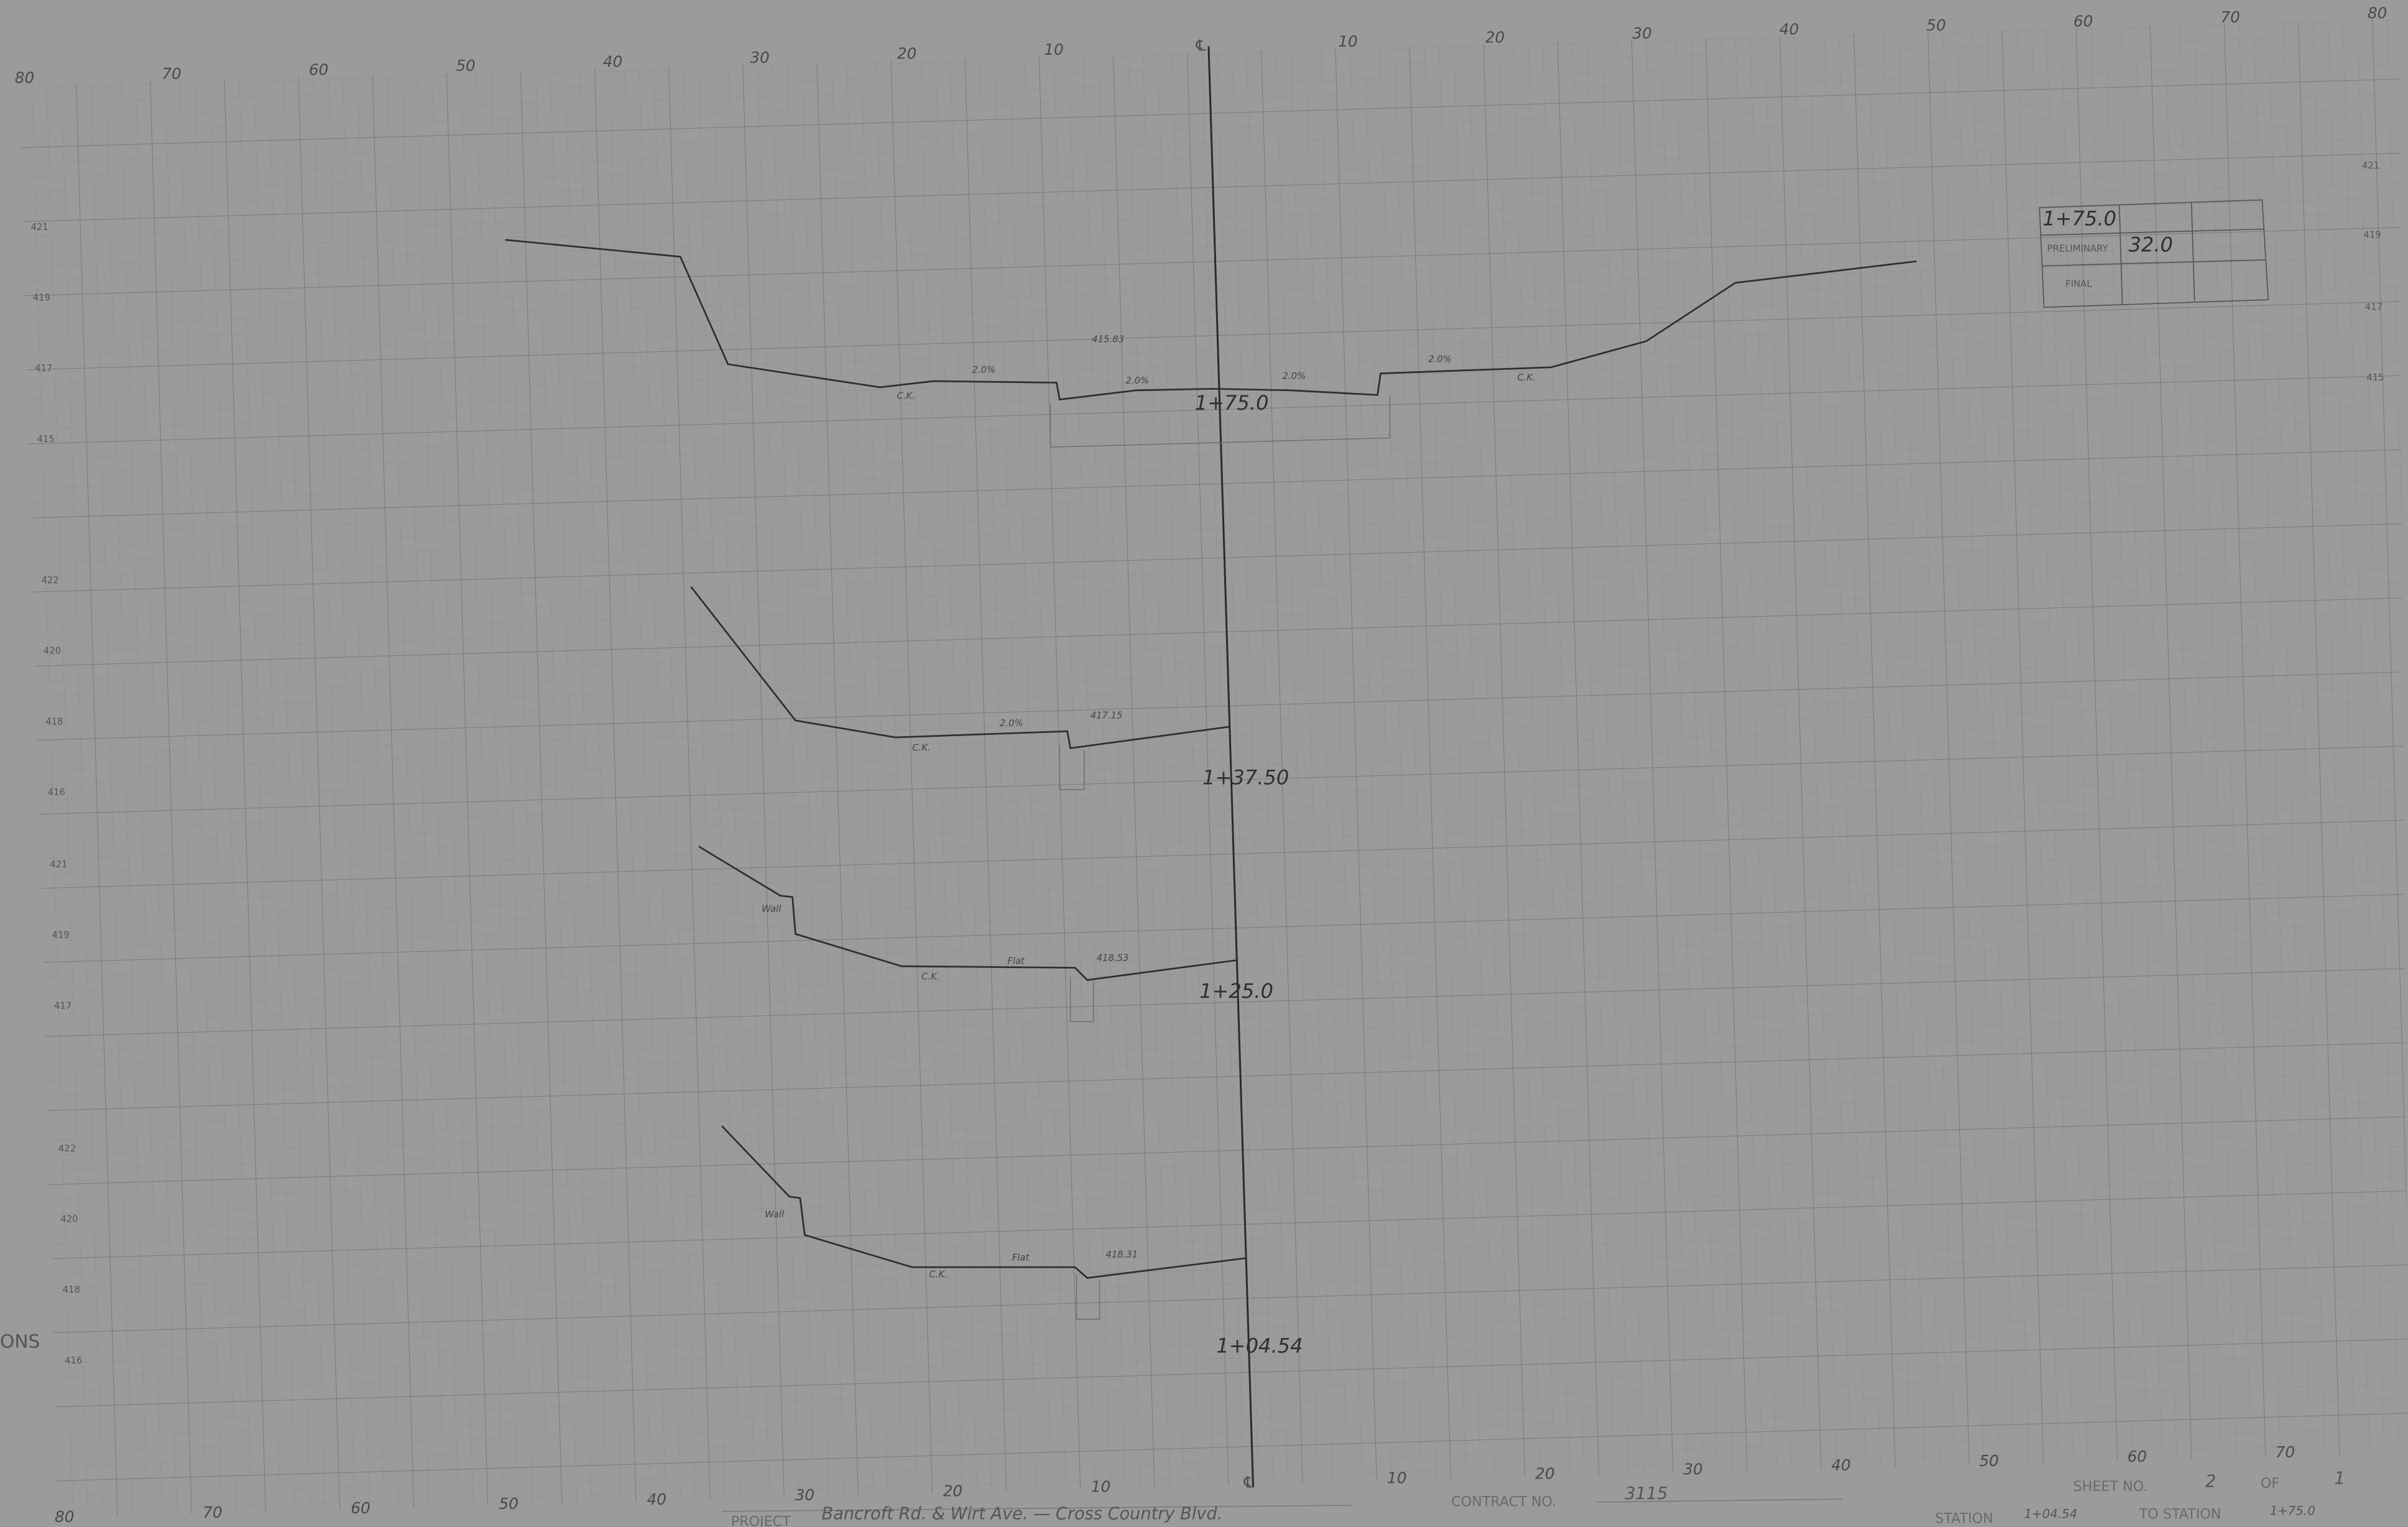  Describe the element at coordinates (1647, 1493) in the screenshot. I see `footer-value: 3115` at that location.